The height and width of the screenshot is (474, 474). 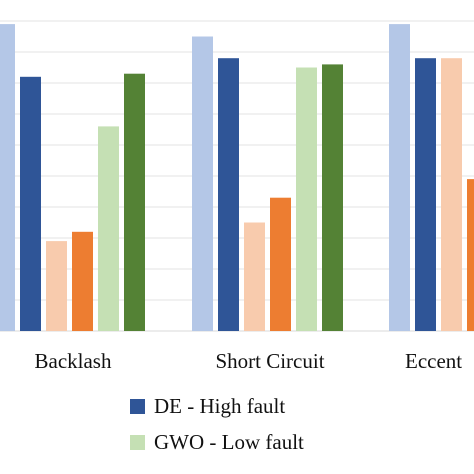 What do you see at coordinates (433, 361) in the screenshot?
I see `category-label: Eccent` at bounding box center [433, 361].